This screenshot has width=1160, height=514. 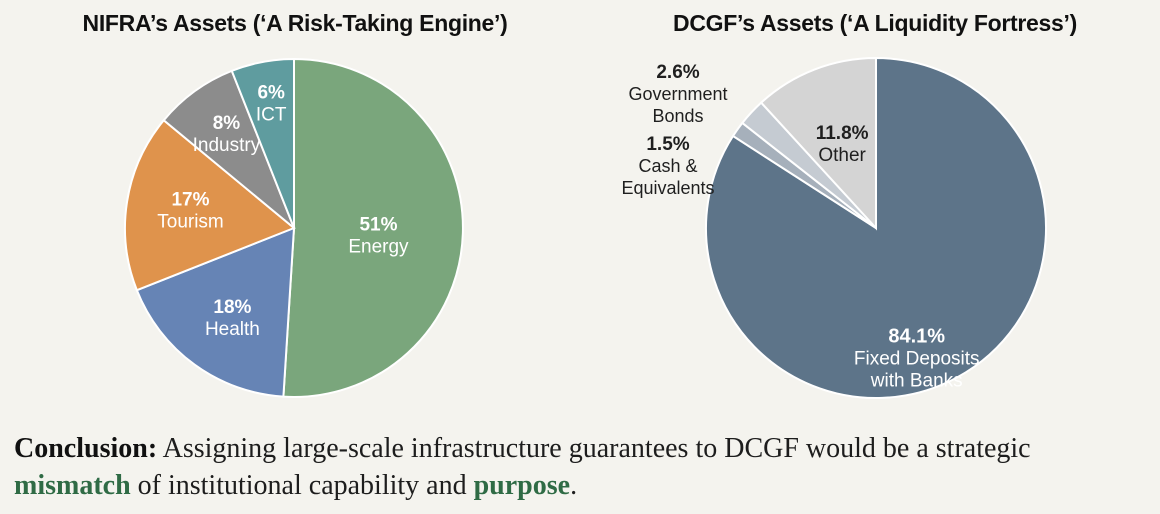 I want to click on slice-fixed-deposits-with-banks-value-label: 84.1%, so click(x=916, y=337).